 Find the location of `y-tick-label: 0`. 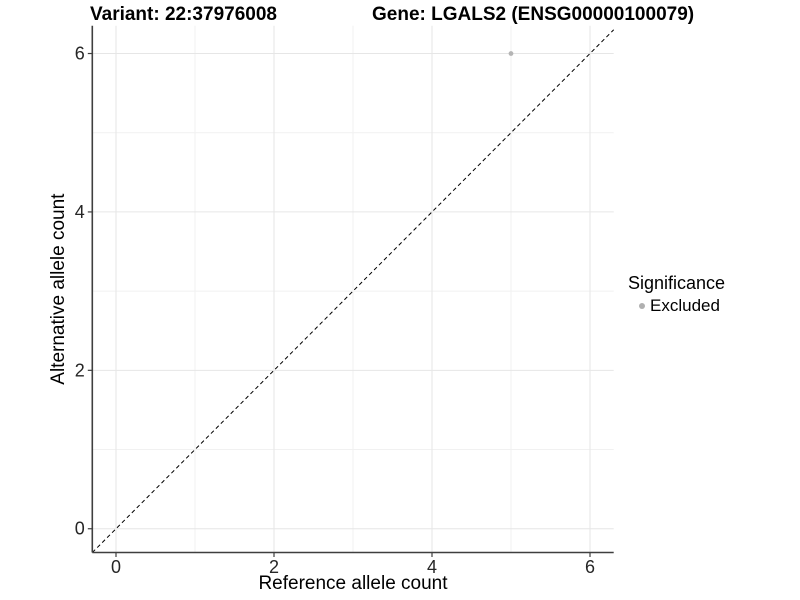

y-tick-label: 0 is located at coordinates (80, 529).